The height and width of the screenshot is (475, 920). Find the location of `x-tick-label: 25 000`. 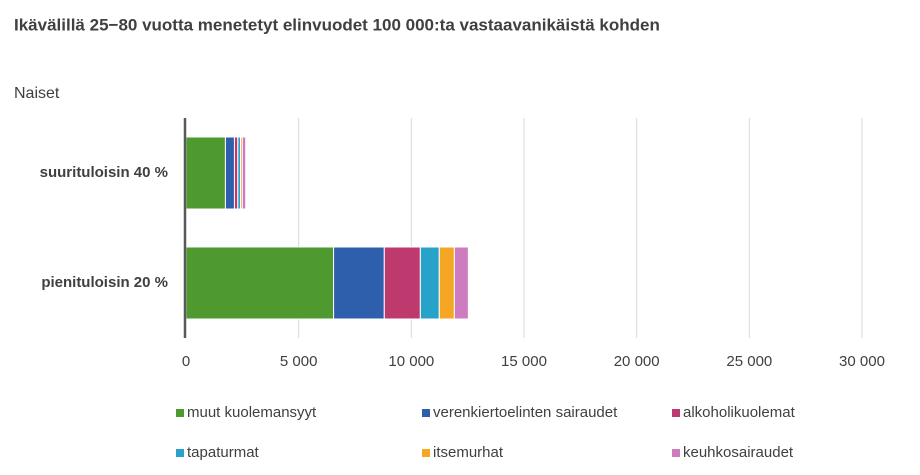

x-tick-label: 25 000 is located at coordinates (749, 361).